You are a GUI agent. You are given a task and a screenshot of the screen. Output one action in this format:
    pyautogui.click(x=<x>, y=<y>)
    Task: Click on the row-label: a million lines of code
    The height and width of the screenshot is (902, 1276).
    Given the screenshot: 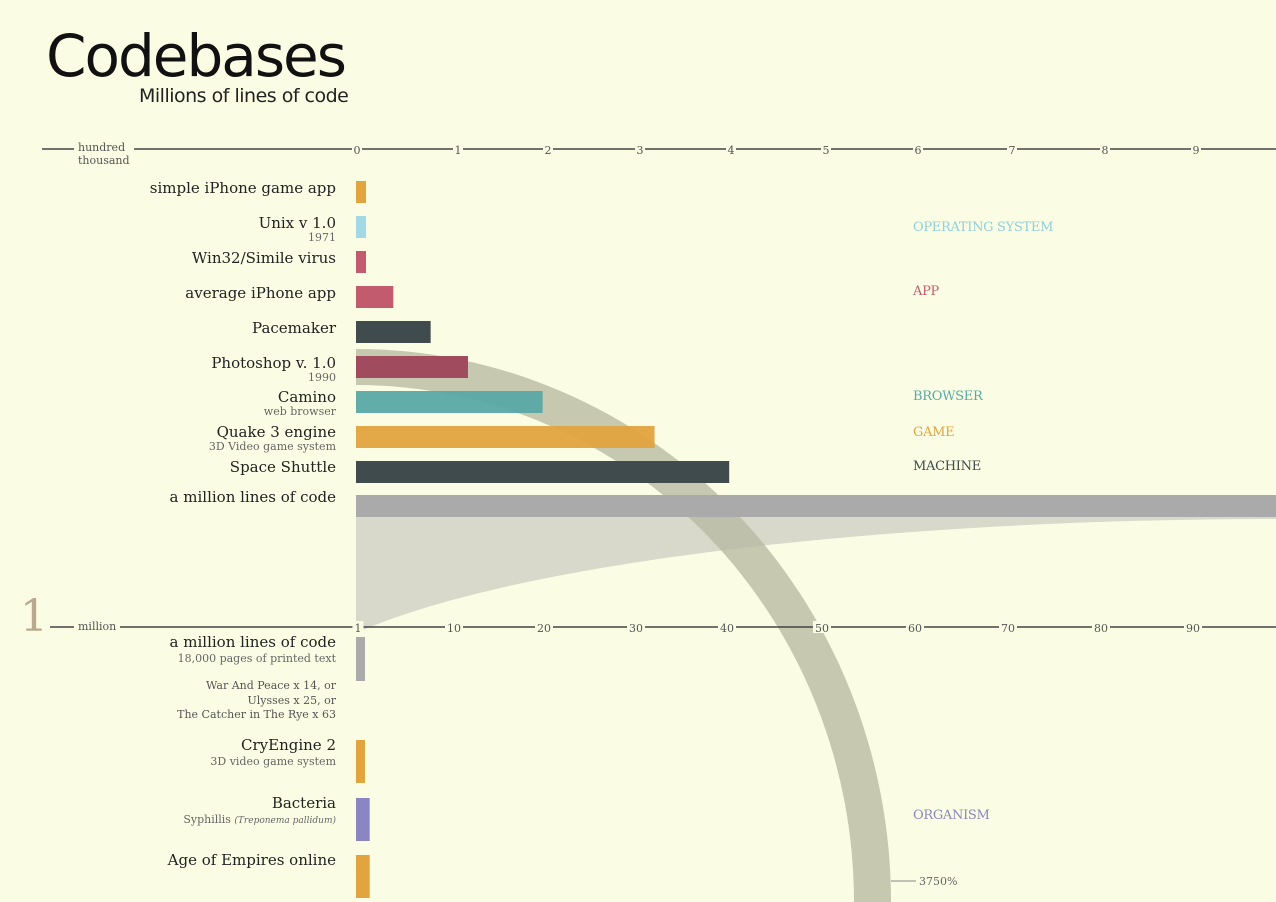 What is the action you would take?
    pyautogui.click(x=253, y=497)
    